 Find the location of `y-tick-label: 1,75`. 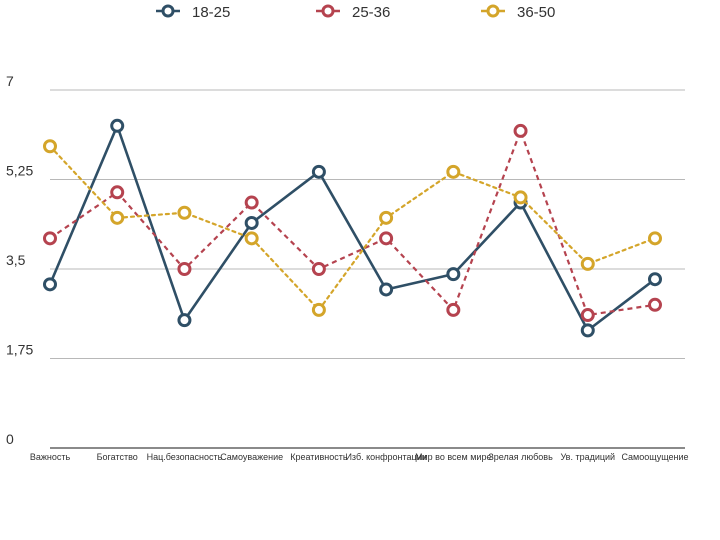

y-tick-label: 1,75 is located at coordinates (19, 350).